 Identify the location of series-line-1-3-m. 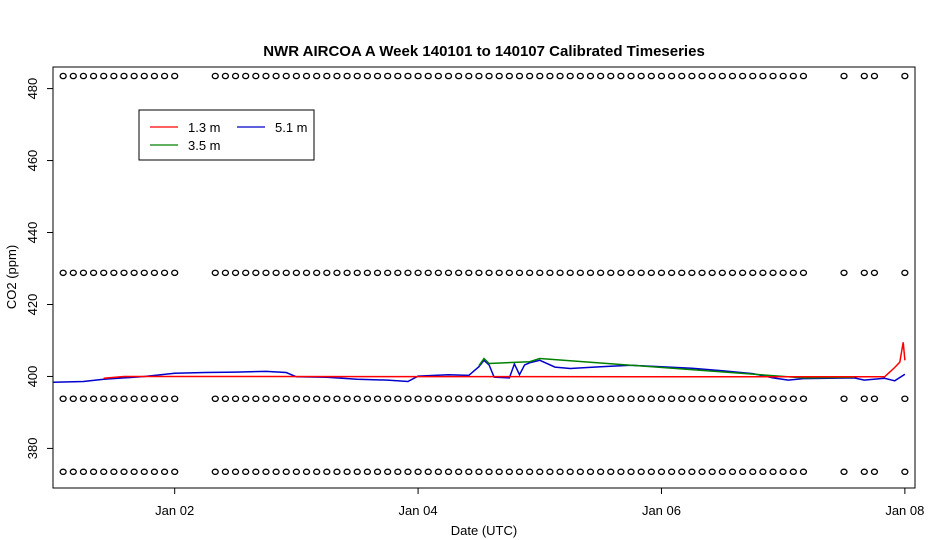
(504, 361).